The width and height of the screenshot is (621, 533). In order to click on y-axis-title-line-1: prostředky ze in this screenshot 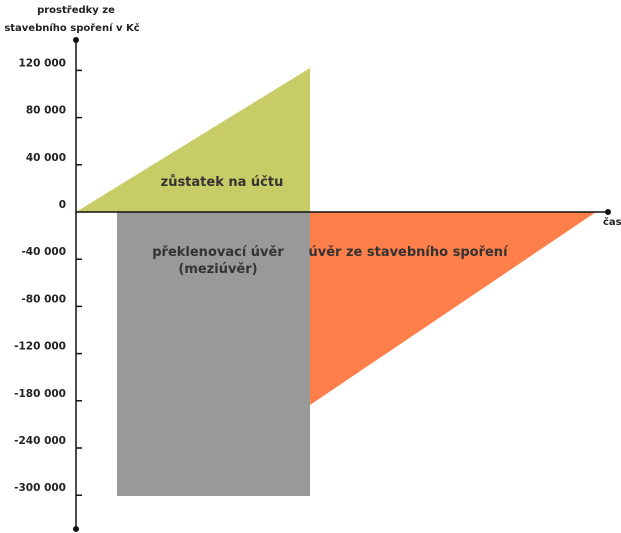, I will do `click(76, 10)`.